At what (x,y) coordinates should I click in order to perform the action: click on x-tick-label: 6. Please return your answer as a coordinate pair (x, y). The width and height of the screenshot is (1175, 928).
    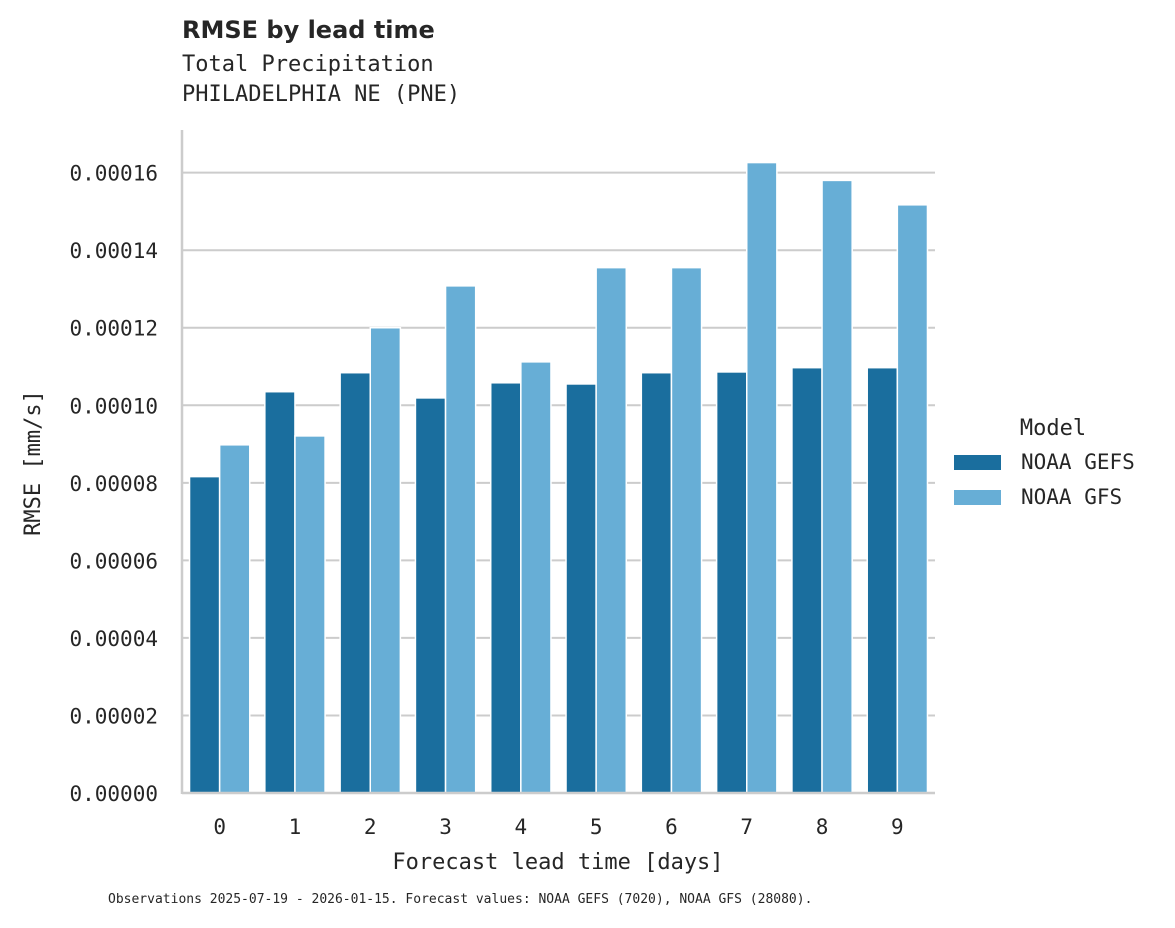
    Looking at the image, I should click on (671, 827).